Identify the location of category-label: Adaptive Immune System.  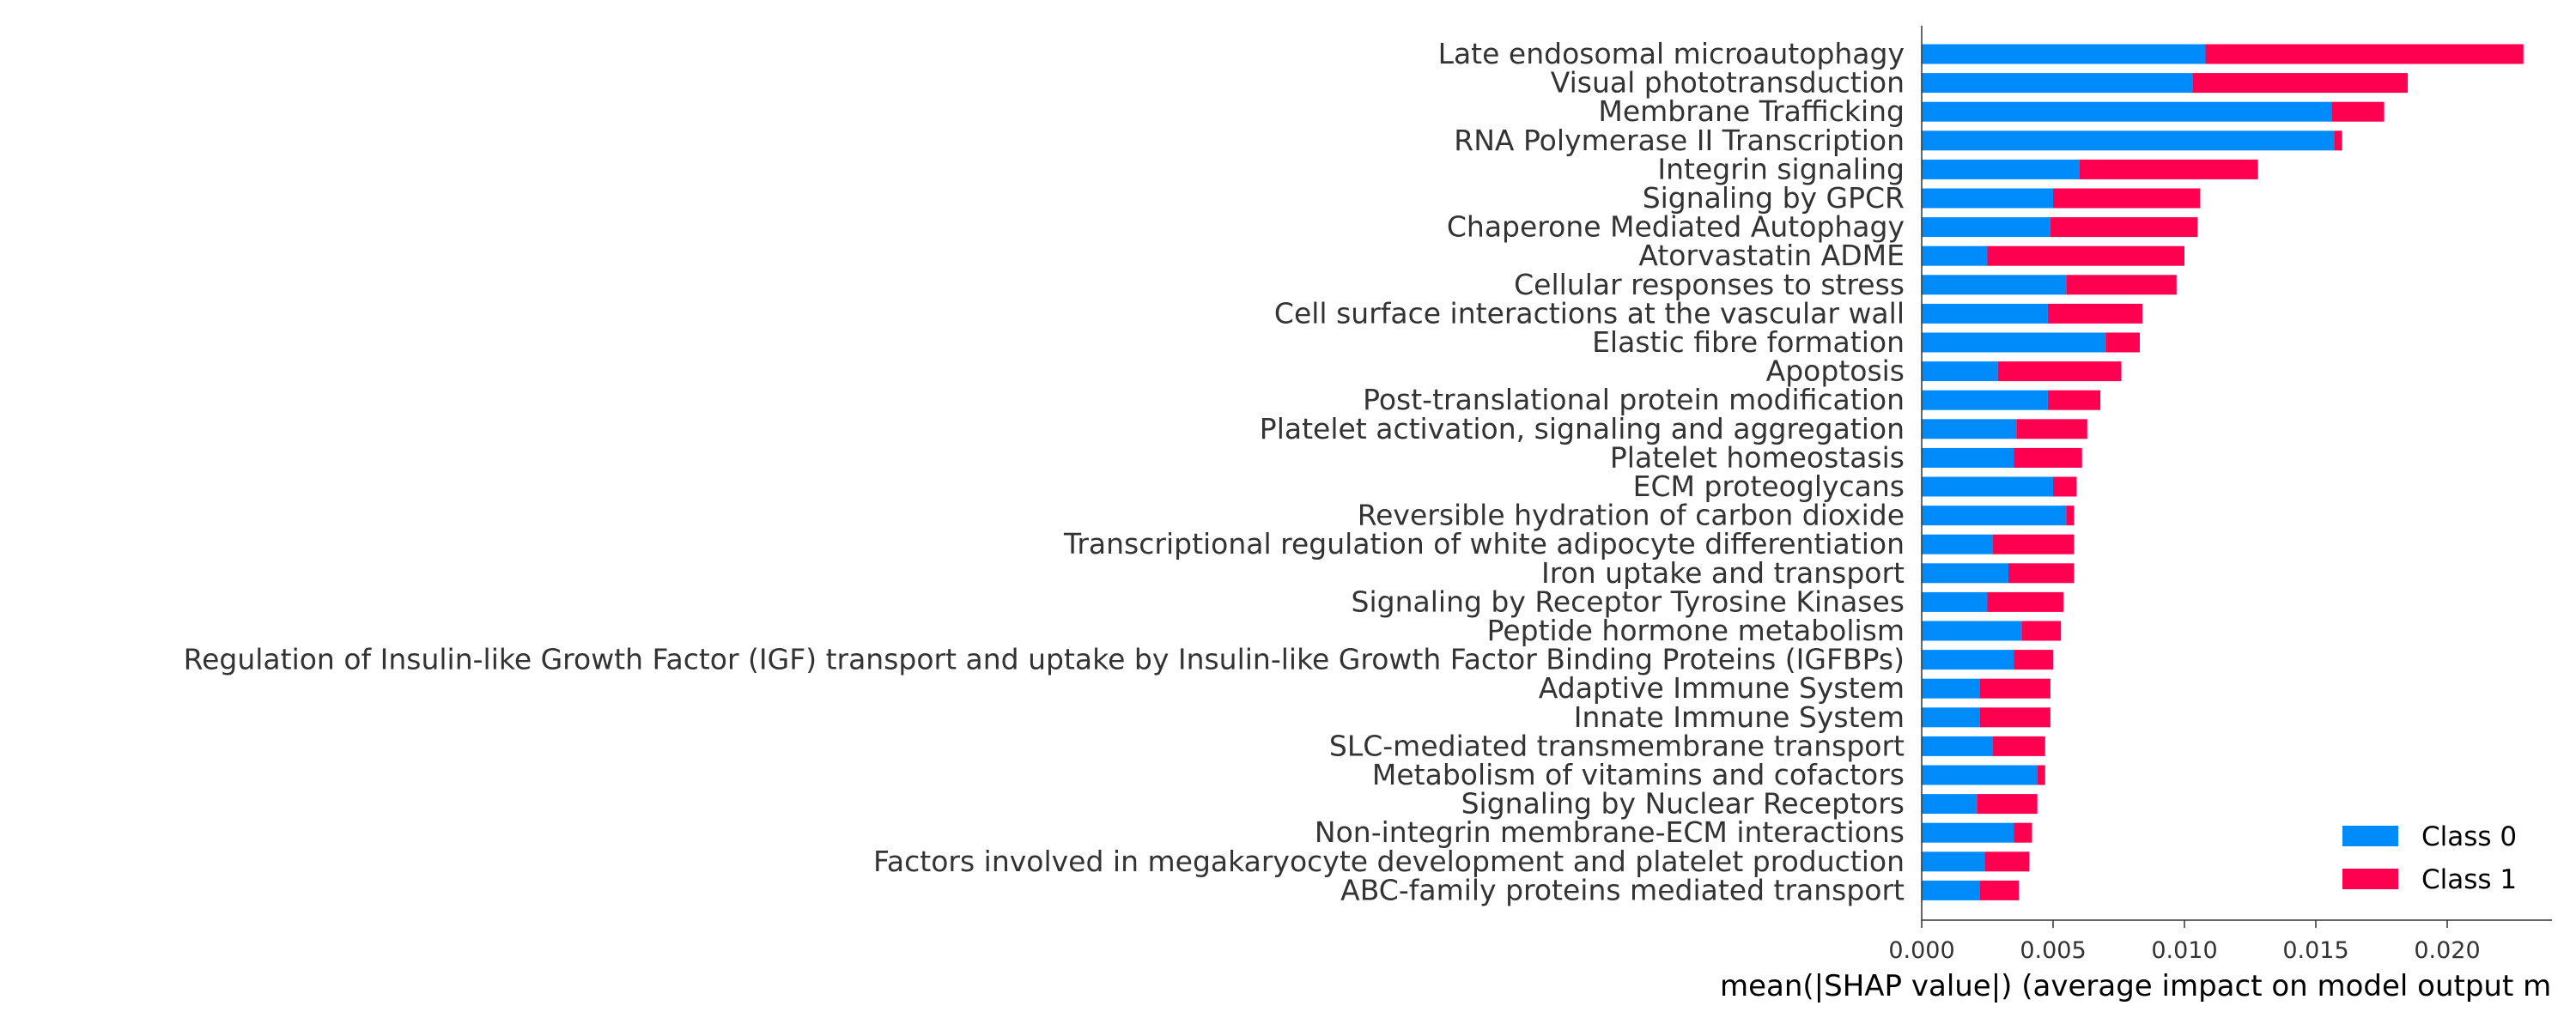
(1722, 688).